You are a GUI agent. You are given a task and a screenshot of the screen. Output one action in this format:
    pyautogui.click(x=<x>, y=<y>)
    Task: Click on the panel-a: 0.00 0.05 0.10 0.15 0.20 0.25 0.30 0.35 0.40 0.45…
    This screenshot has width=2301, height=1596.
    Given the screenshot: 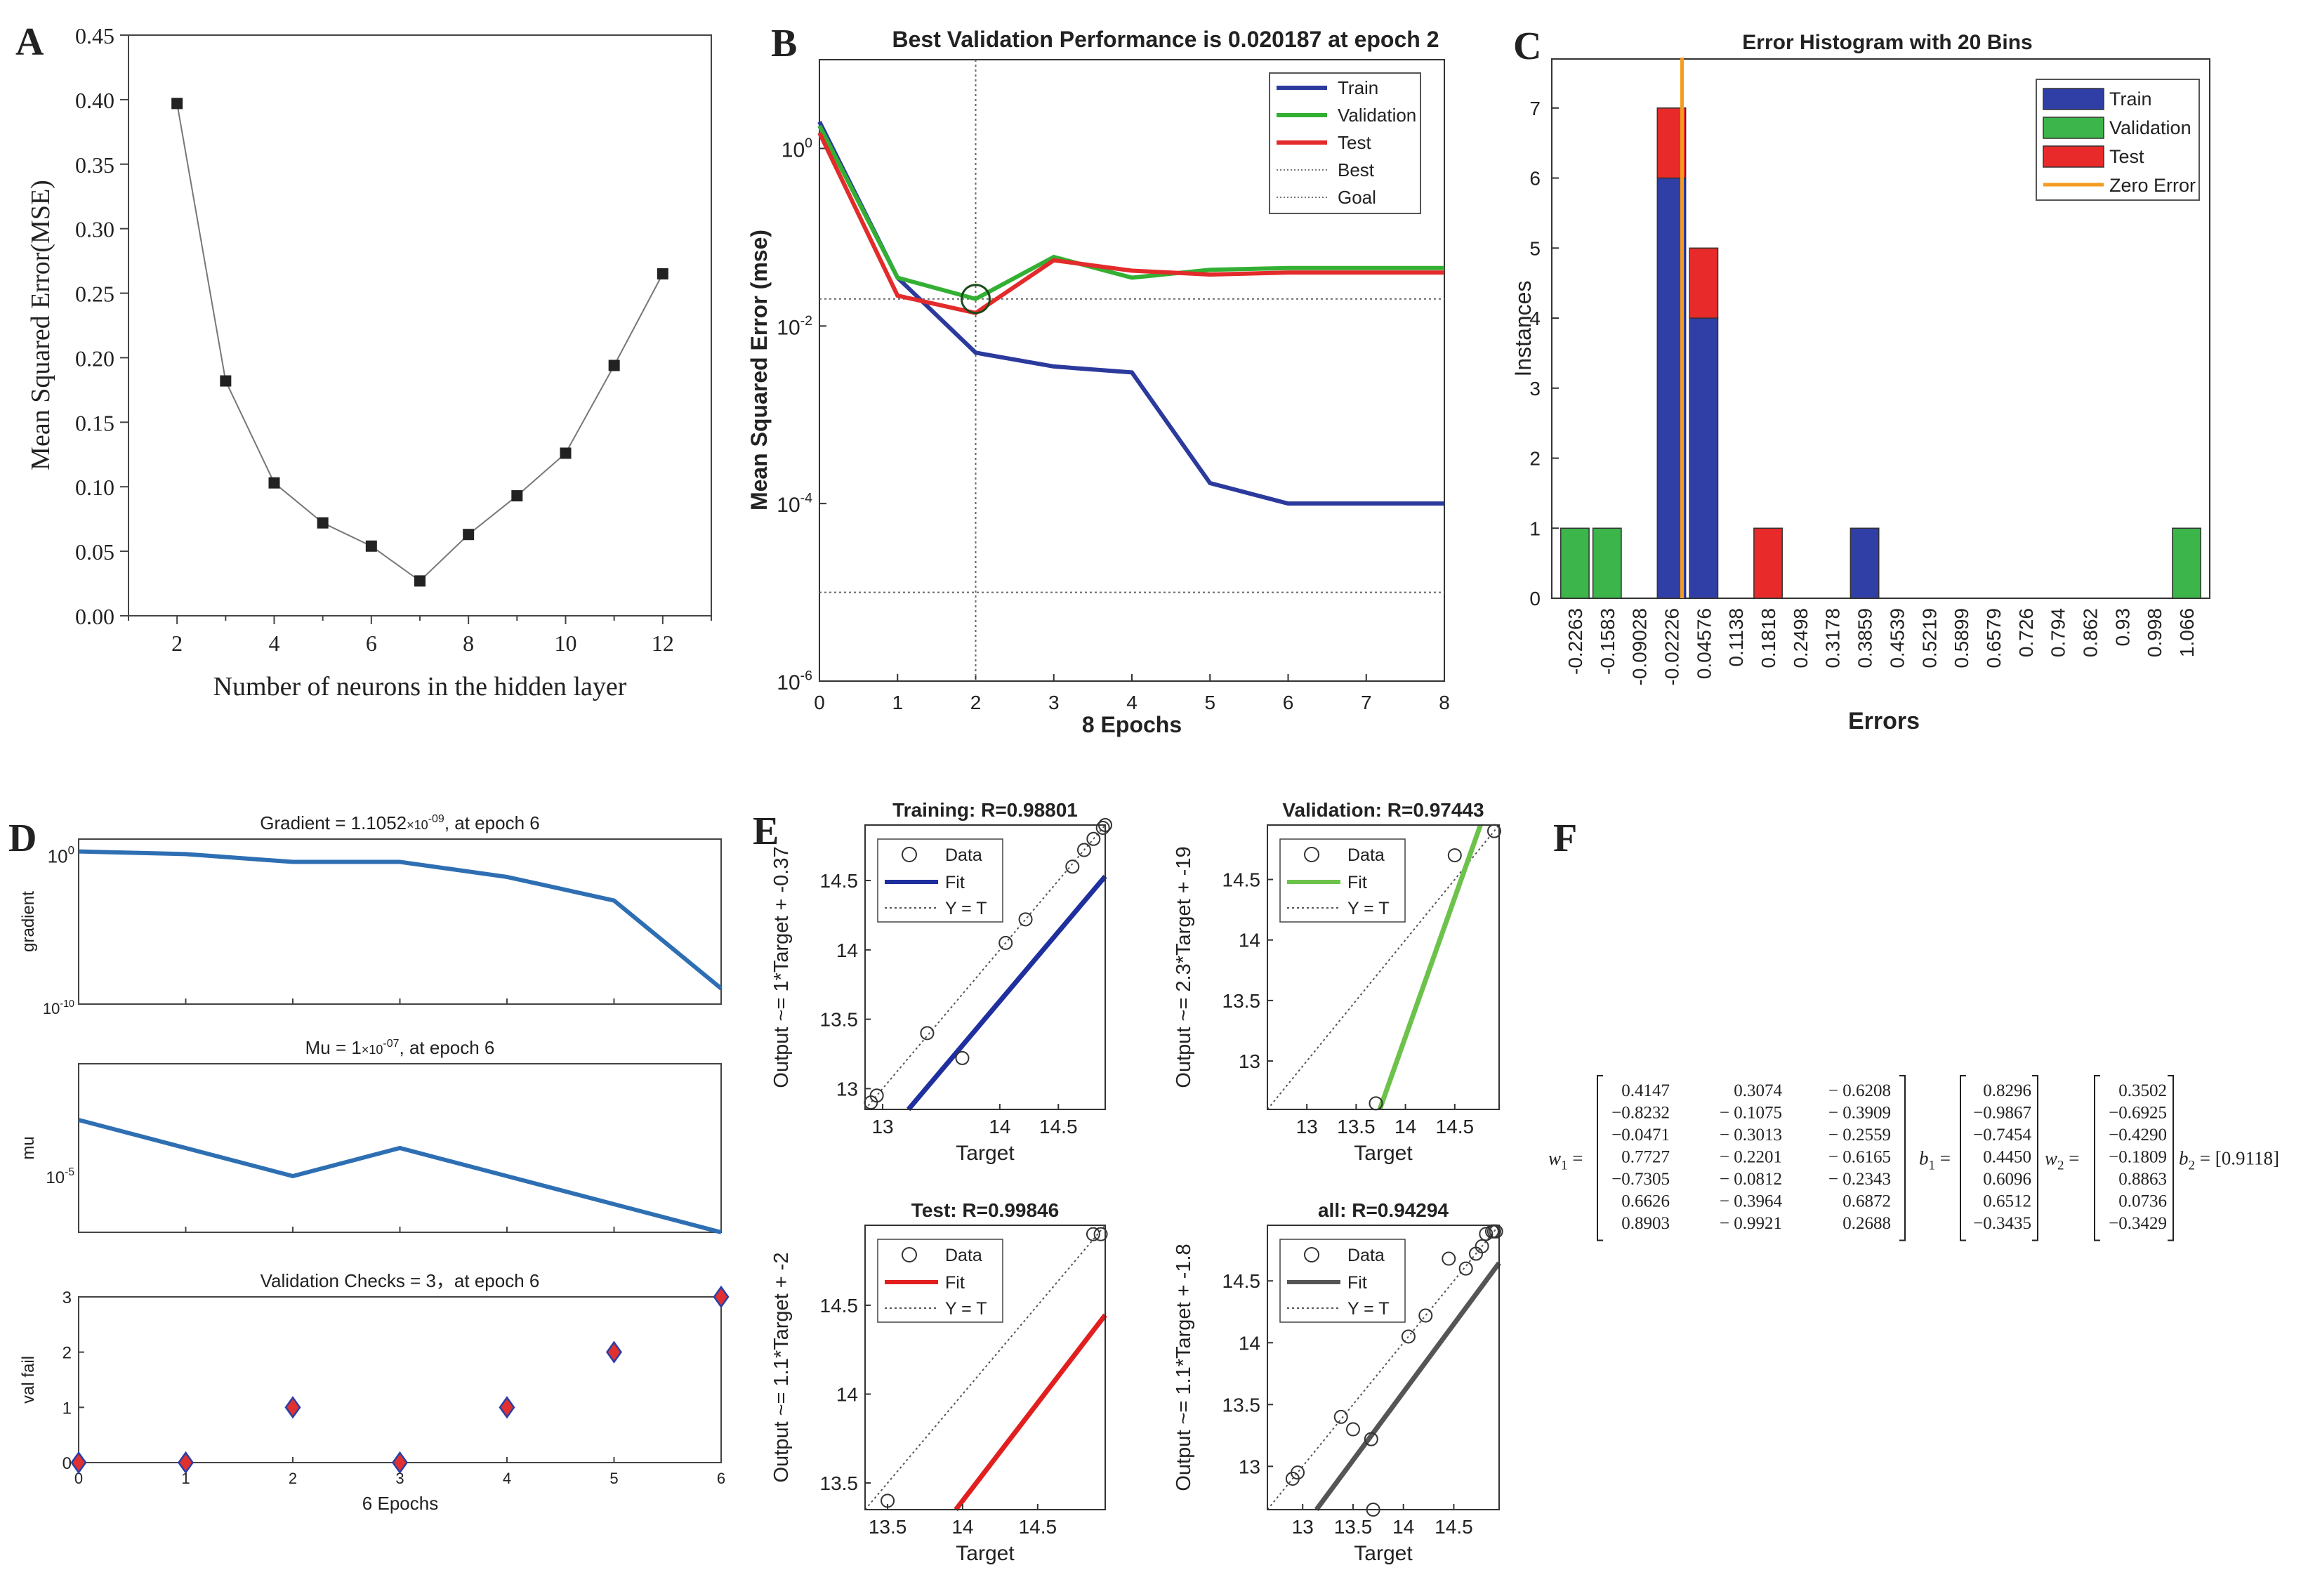 What is the action you would take?
    pyautogui.click(x=369, y=362)
    